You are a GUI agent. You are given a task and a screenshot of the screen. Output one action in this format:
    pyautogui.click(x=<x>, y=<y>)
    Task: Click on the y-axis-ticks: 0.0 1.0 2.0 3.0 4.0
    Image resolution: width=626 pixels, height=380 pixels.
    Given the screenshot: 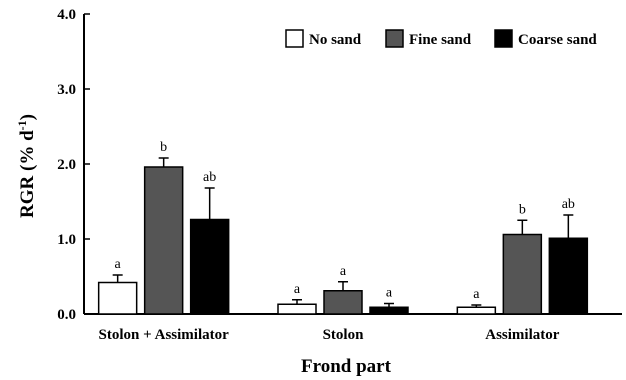 What is the action you would take?
    pyautogui.click(x=73, y=165)
    